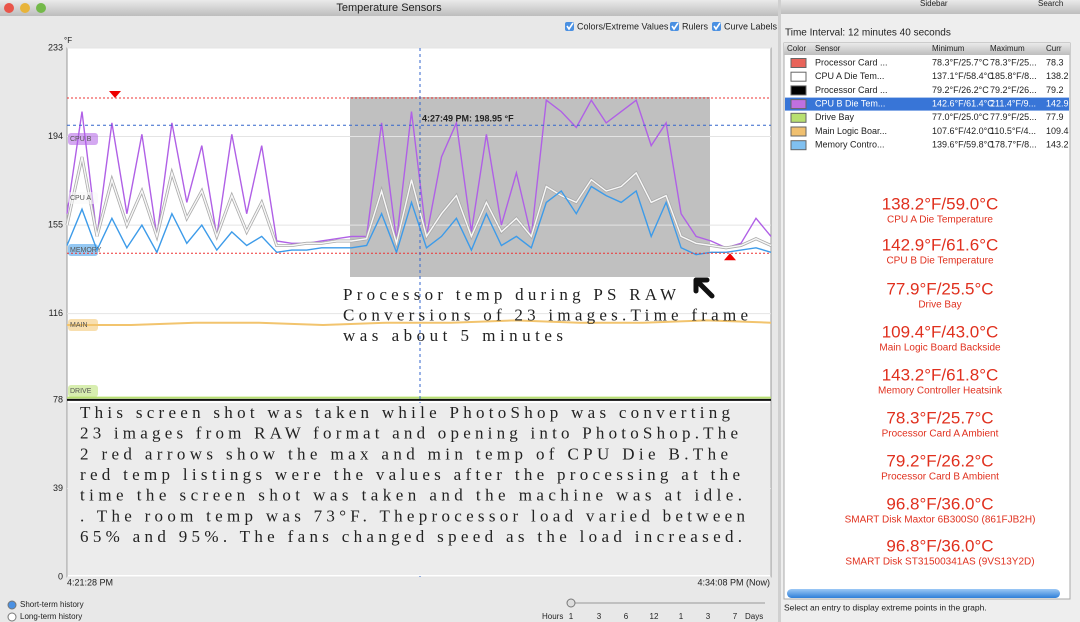 This screenshot has width=1080, height=622. What do you see at coordinates (940, 477) in the screenshot?
I see `reading-name: Processor Card B Ambient` at bounding box center [940, 477].